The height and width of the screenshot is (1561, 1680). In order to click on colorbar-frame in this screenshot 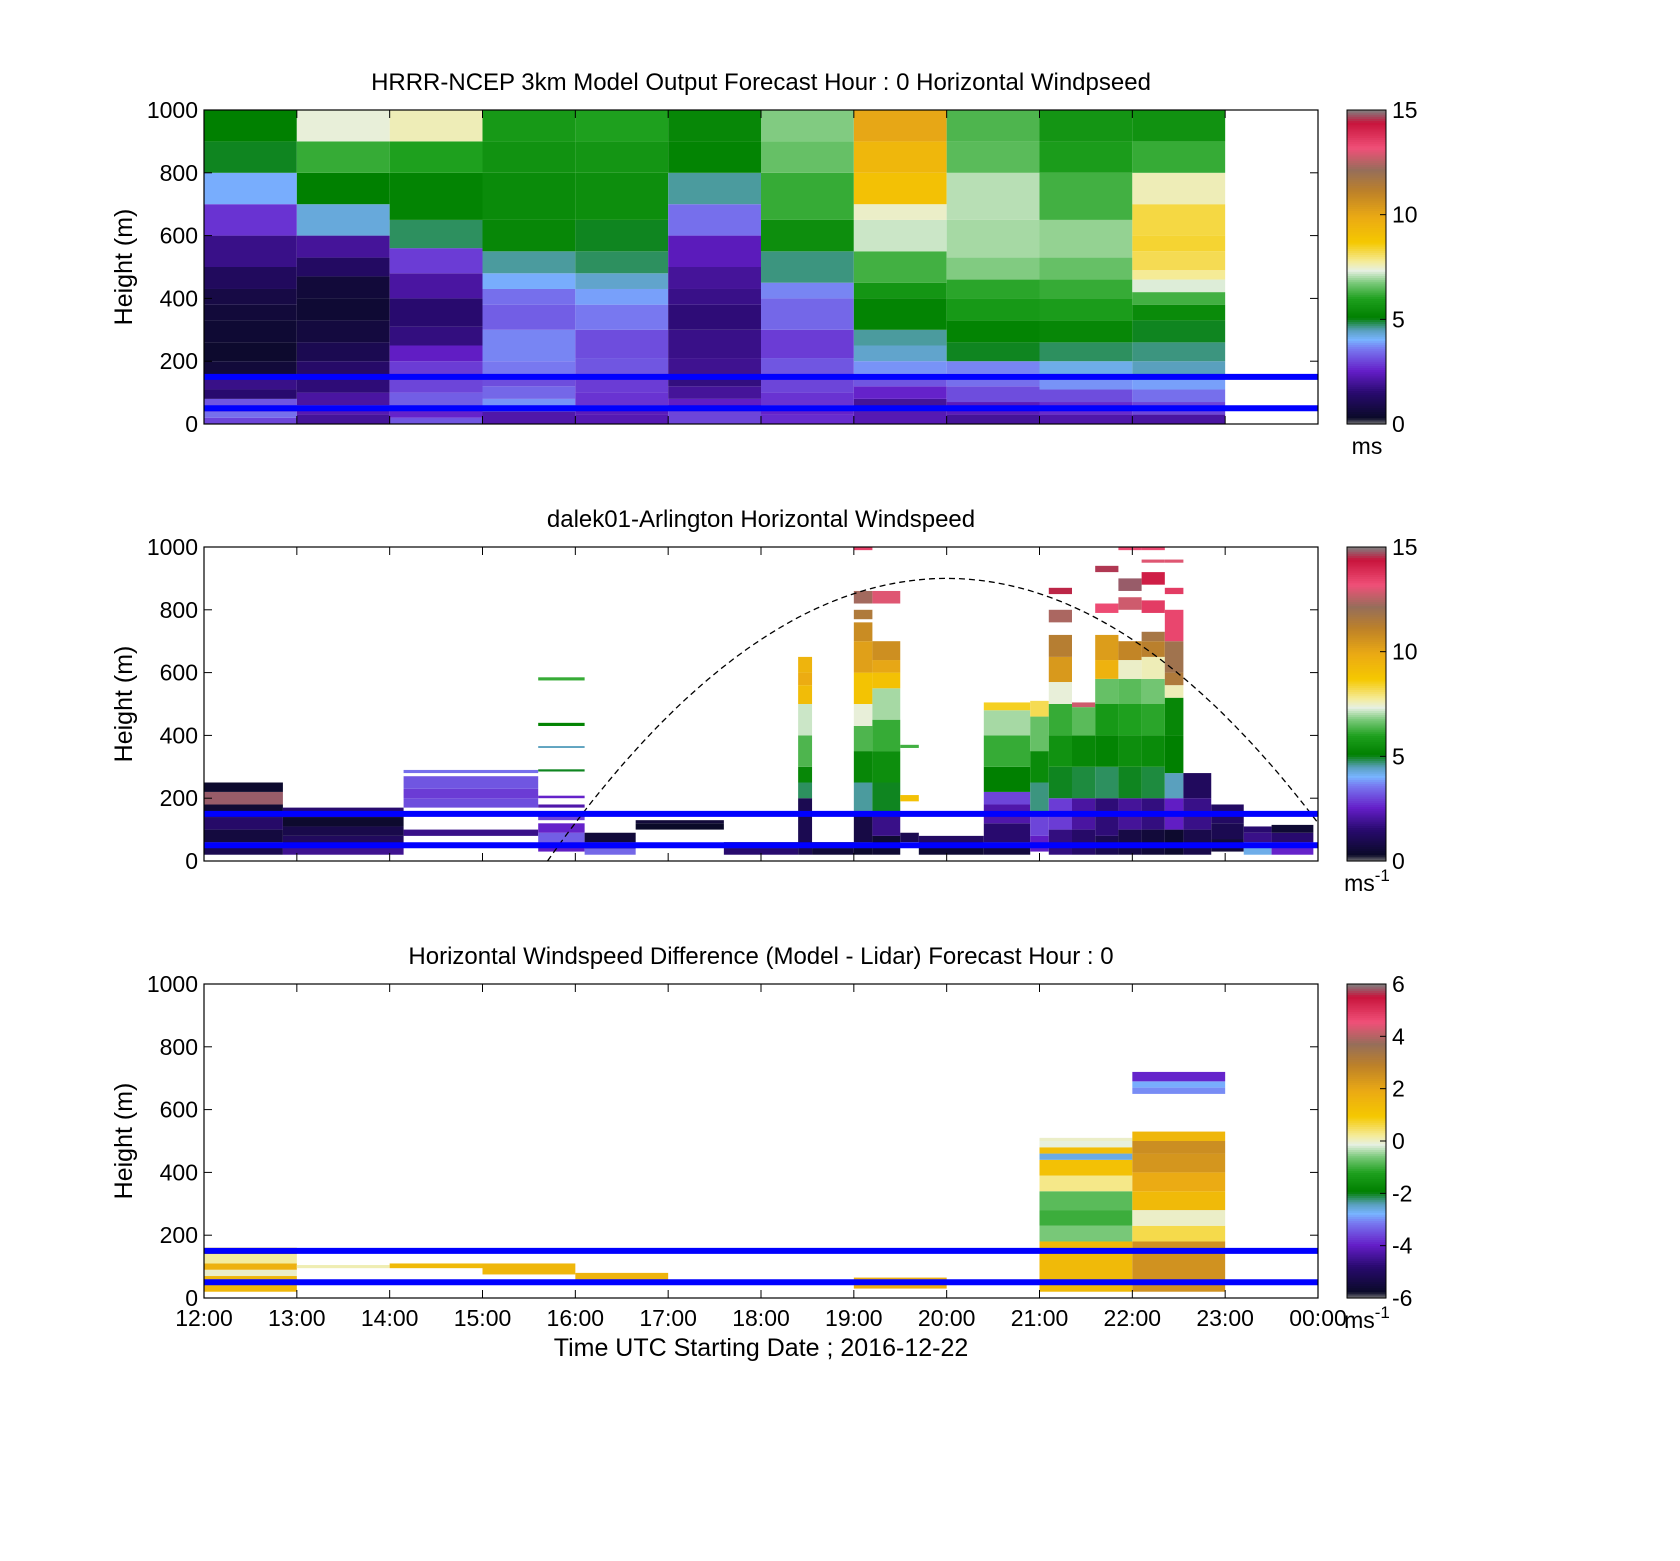, I will do `click(1366, 704)`.